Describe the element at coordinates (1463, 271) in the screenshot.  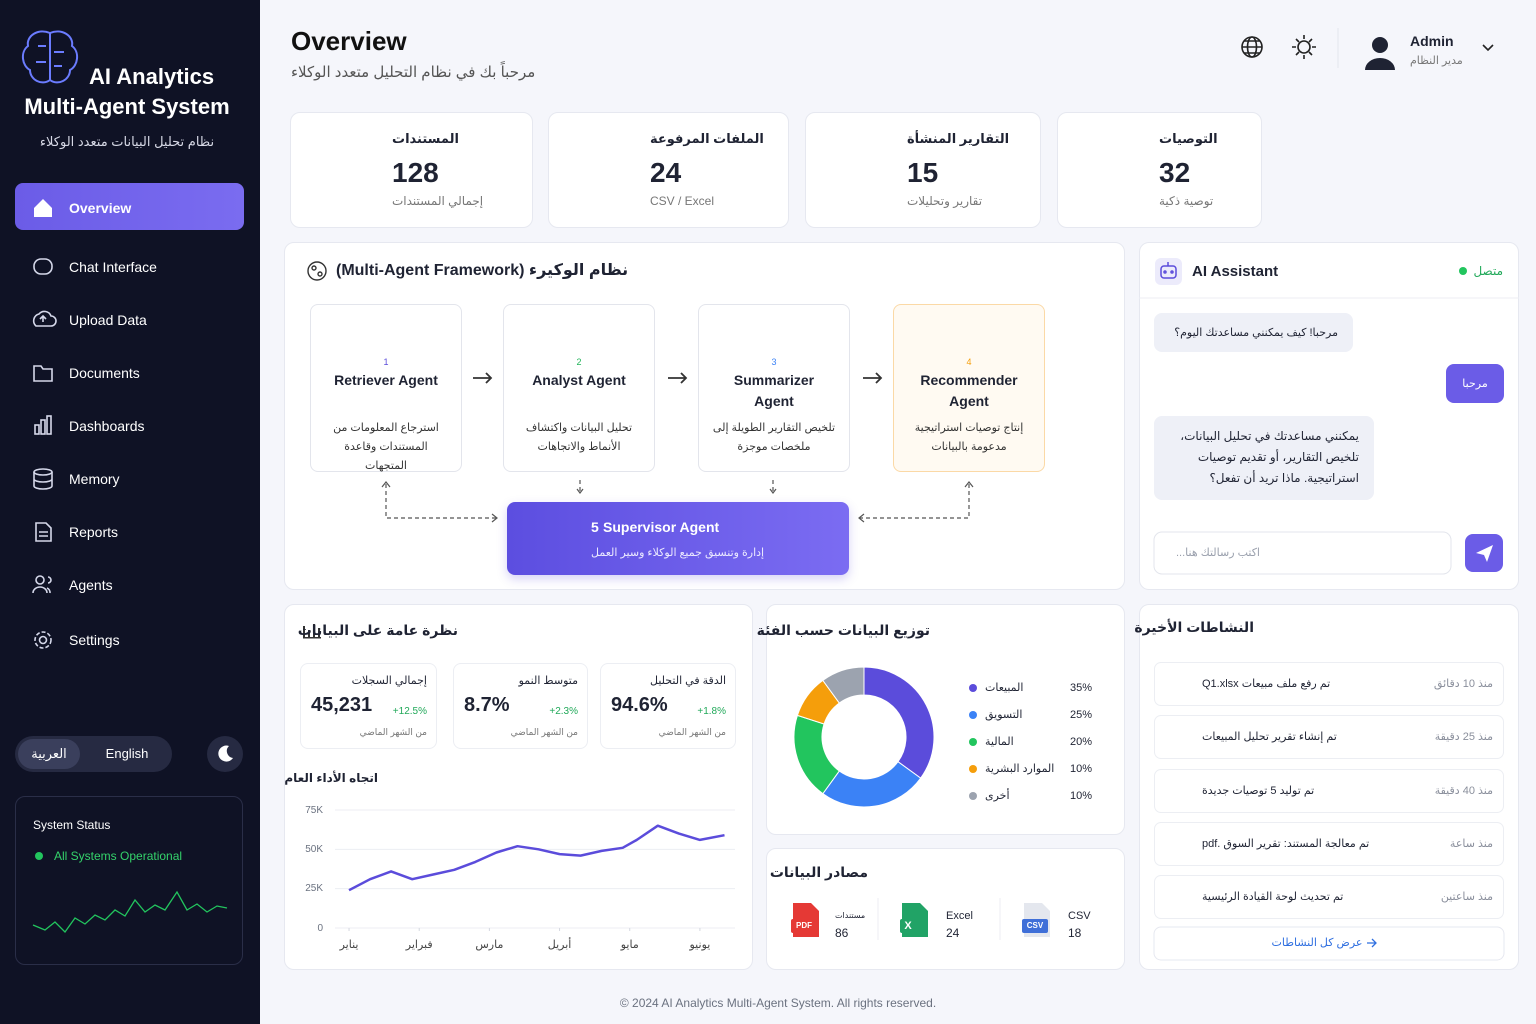
I see `online-dot` at that location.